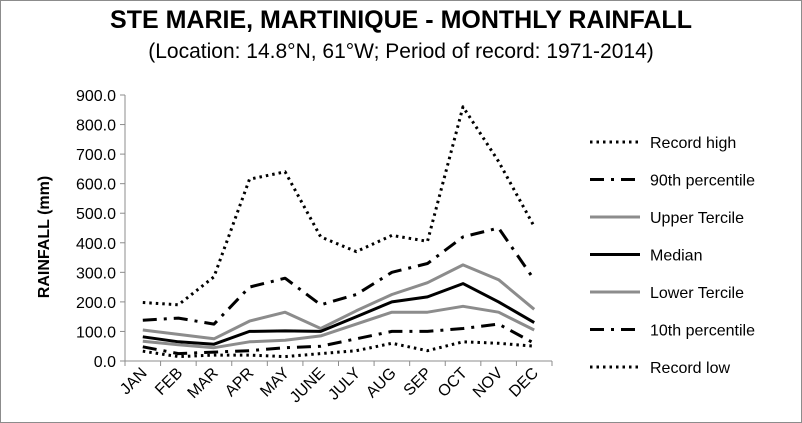 The image size is (802, 423). What do you see at coordinates (702, 181) in the screenshot?
I see `legend-label-90th-percentile: 90th percentile` at bounding box center [702, 181].